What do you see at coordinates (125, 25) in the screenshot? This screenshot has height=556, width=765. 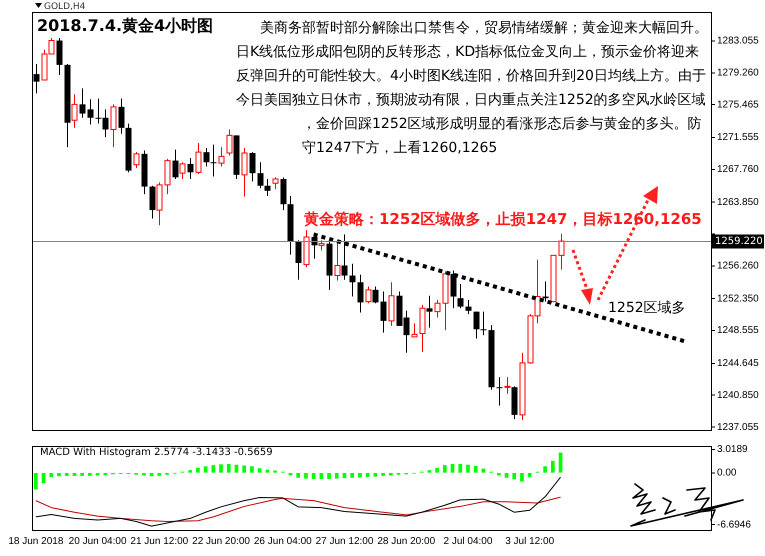 I see `chart-title: 2018.7.4.黄金4小时图` at bounding box center [125, 25].